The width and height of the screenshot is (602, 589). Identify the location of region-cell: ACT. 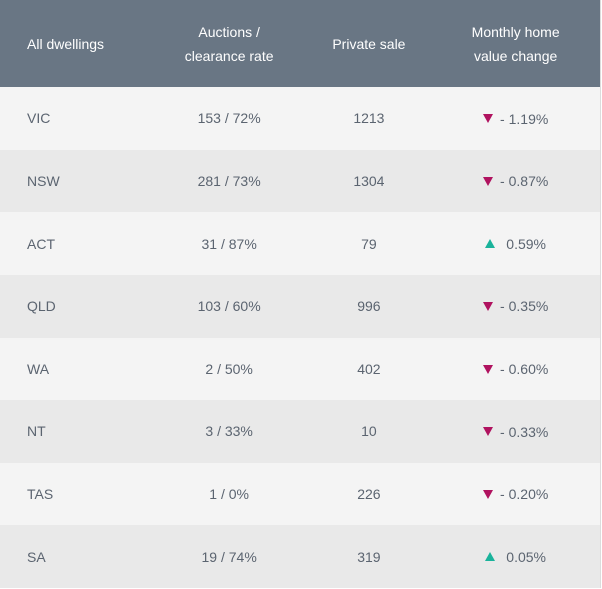
(41, 243).